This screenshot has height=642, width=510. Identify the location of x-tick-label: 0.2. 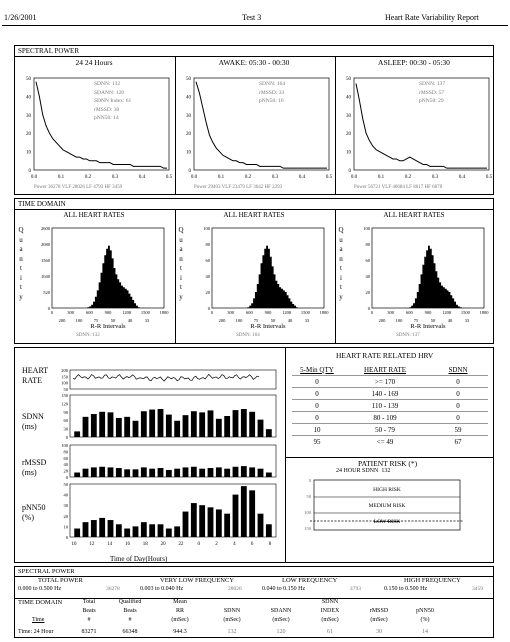
(408, 177).